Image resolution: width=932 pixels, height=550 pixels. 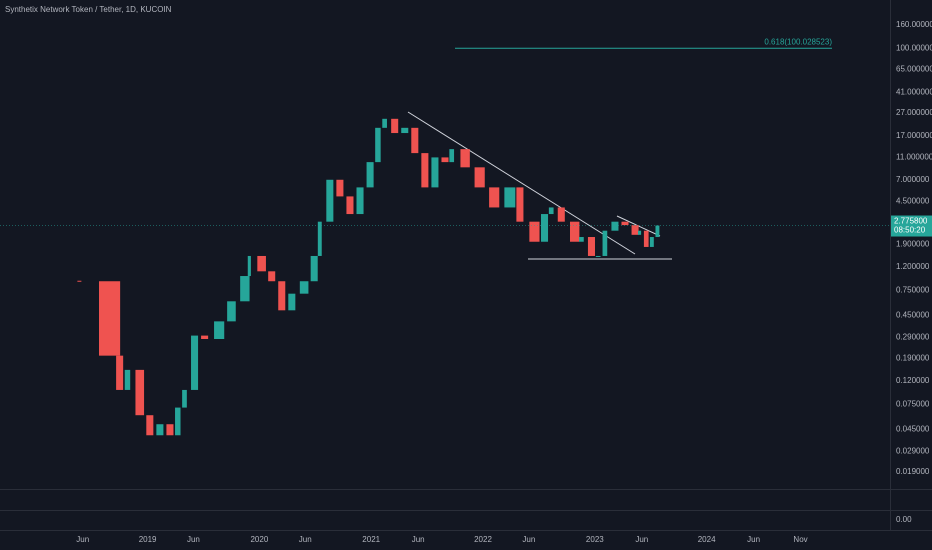 What do you see at coordinates (913, 357) in the screenshot?
I see `y-tick-label: 0.190000` at bounding box center [913, 357].